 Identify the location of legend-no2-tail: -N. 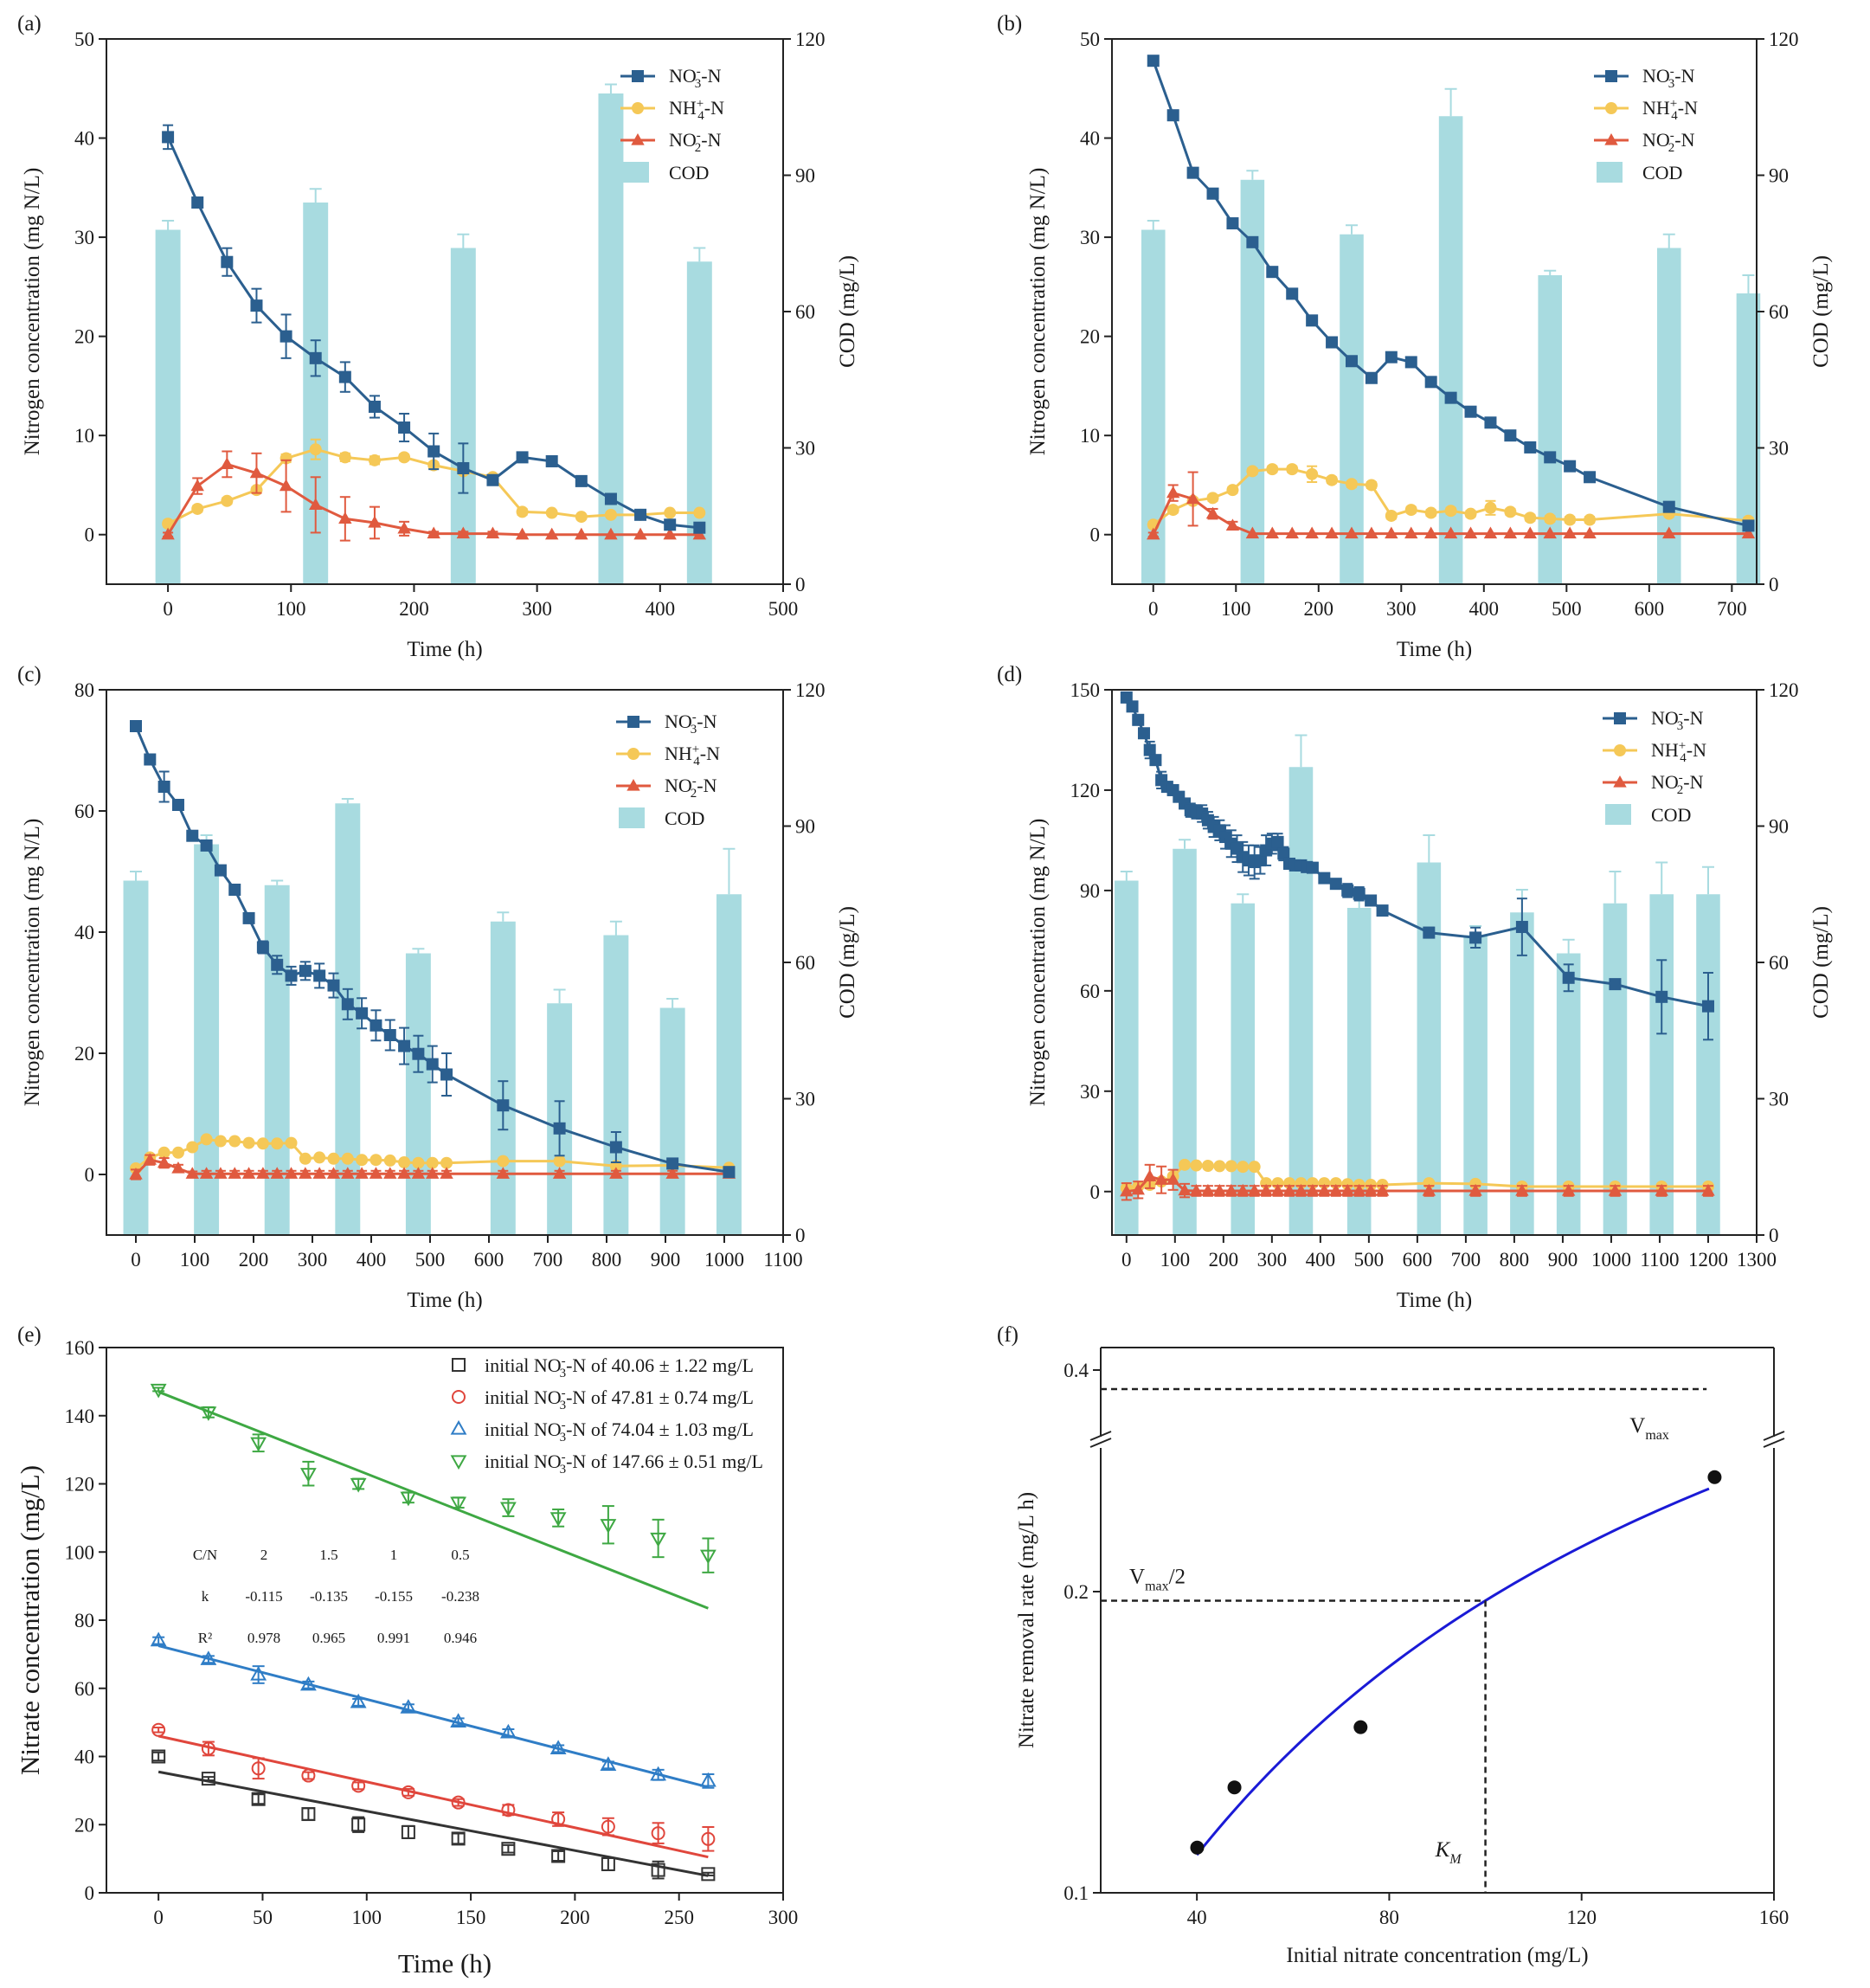
(1693, 782).